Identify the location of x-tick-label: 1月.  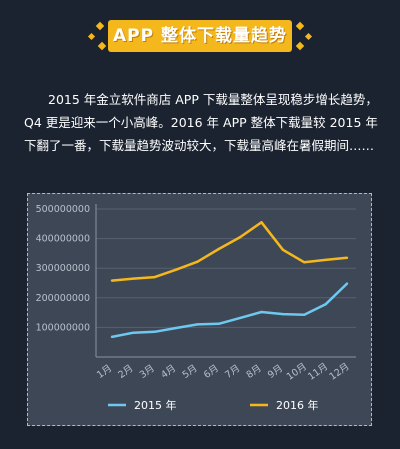
(104, 372).